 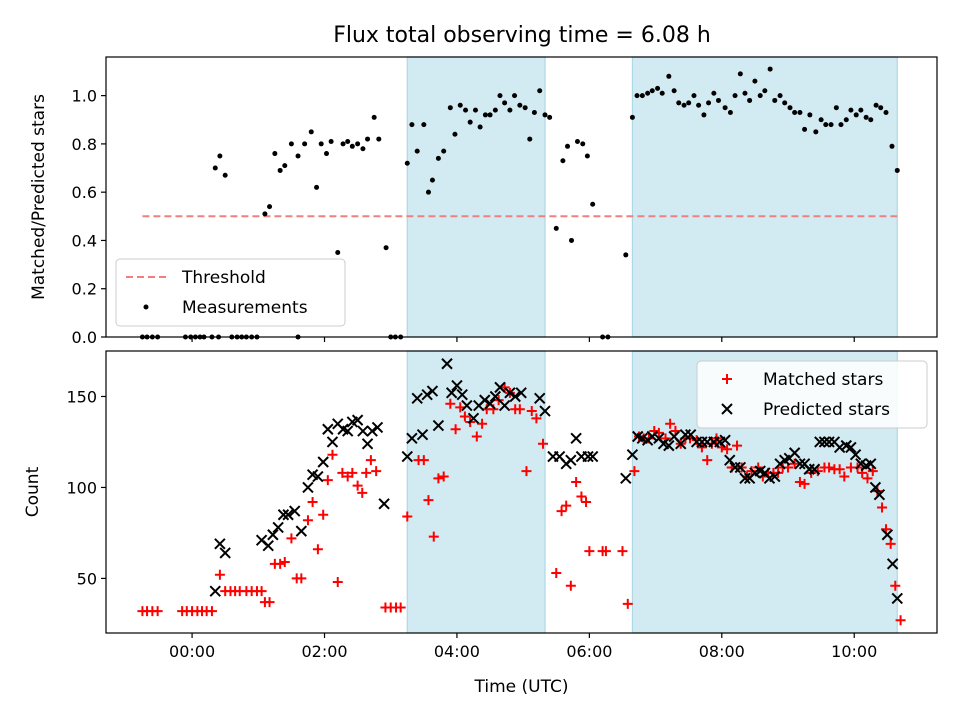 I want to click on shaded-interval, so click(x=476, y=197).